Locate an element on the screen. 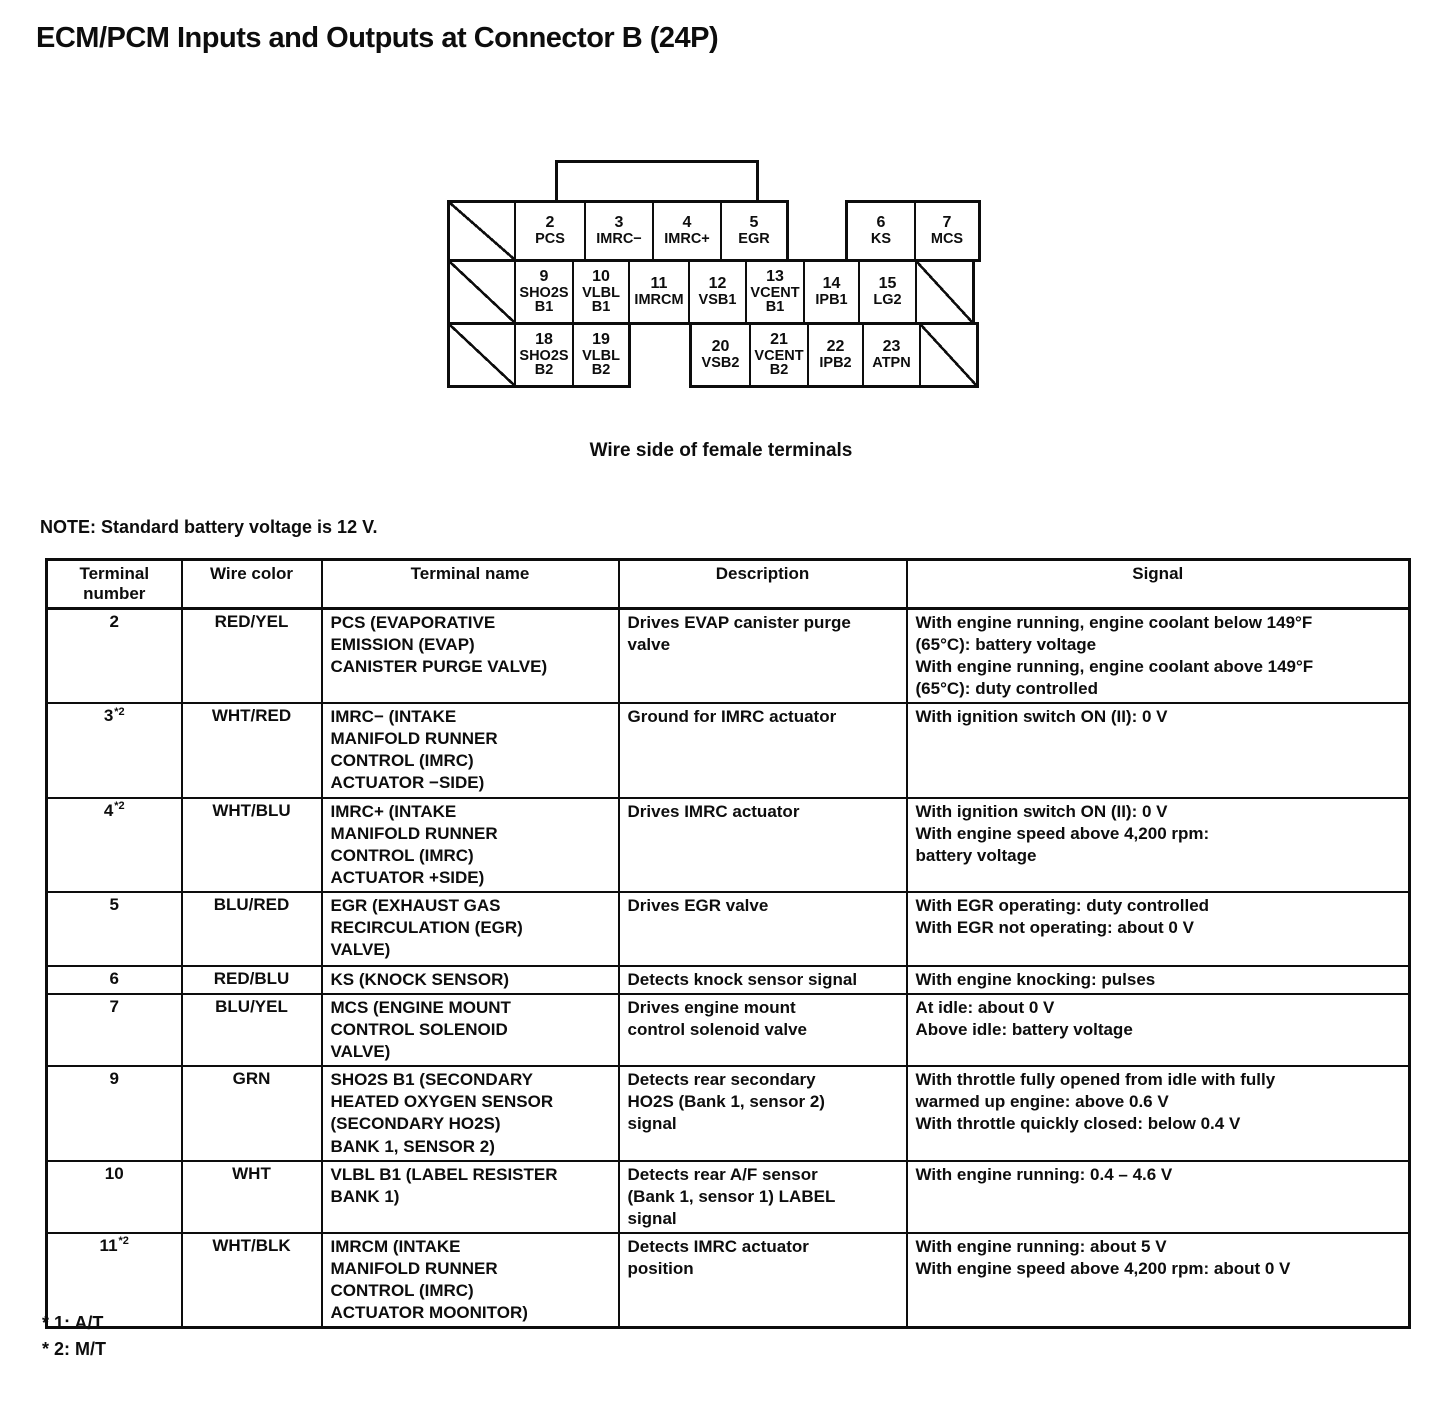 The image size is (1456, 1410). connector-group: 18 SHO2S B2 19 VLBL B2 is located at coordinates (539, 355).